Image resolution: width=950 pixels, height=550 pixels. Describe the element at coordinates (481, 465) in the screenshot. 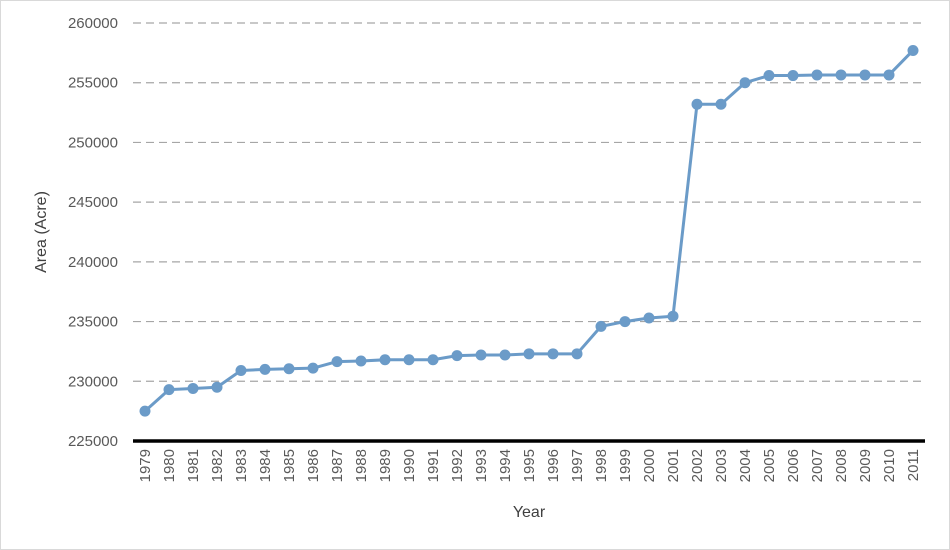

I see `x-tick-label: 1993` at that location.